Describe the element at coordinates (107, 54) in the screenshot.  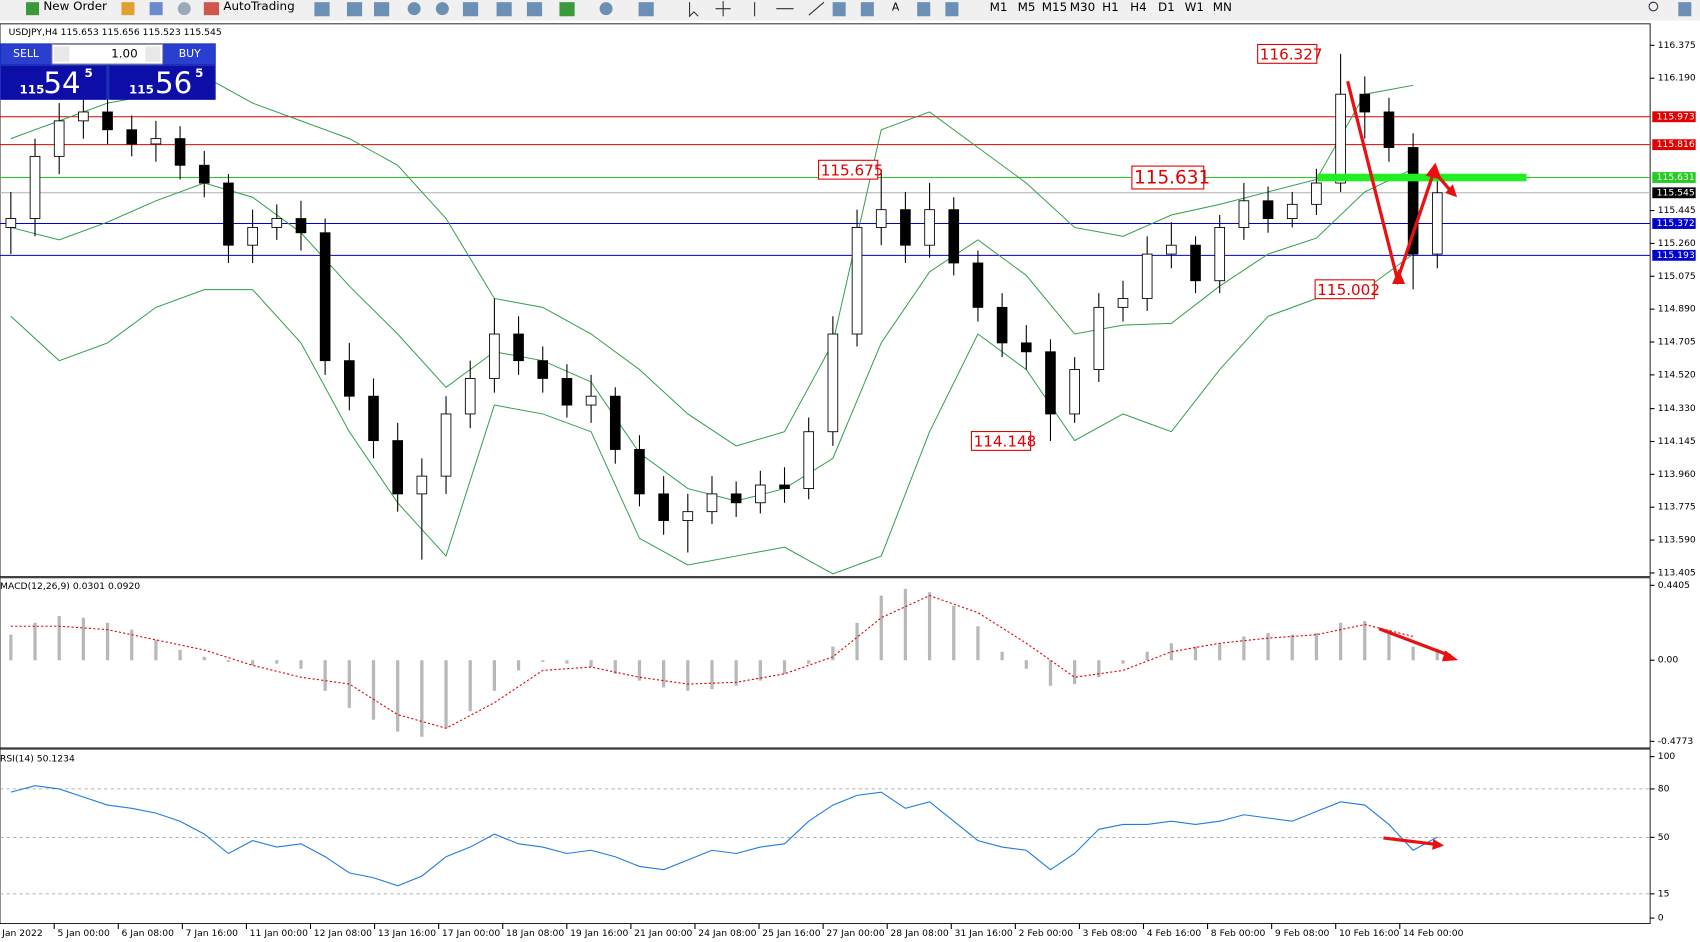
I see `lot-input` at that location.